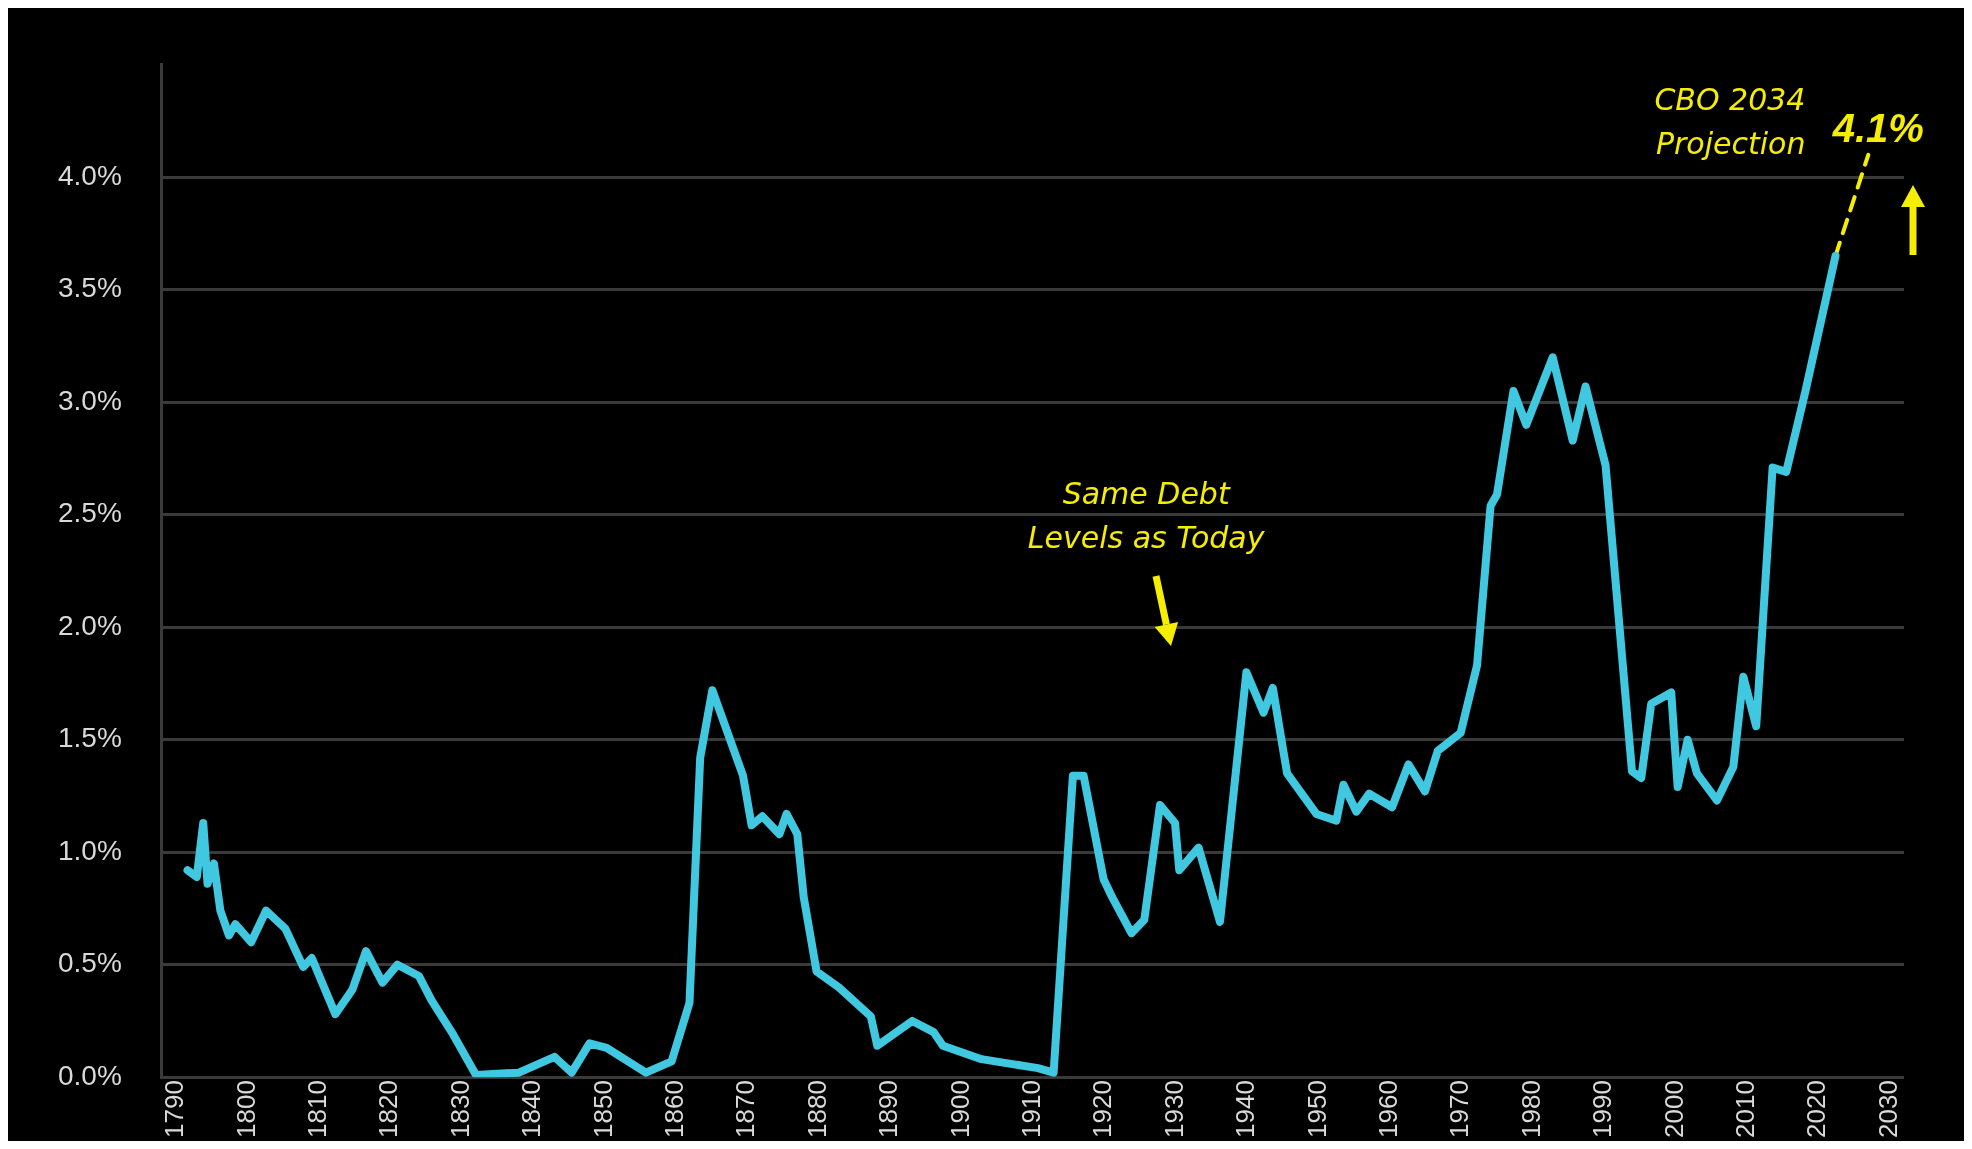 The width and height of the screenshot is (1972, 1149). I want to click on x-tick-label: 2000, so click(1673, 1109).